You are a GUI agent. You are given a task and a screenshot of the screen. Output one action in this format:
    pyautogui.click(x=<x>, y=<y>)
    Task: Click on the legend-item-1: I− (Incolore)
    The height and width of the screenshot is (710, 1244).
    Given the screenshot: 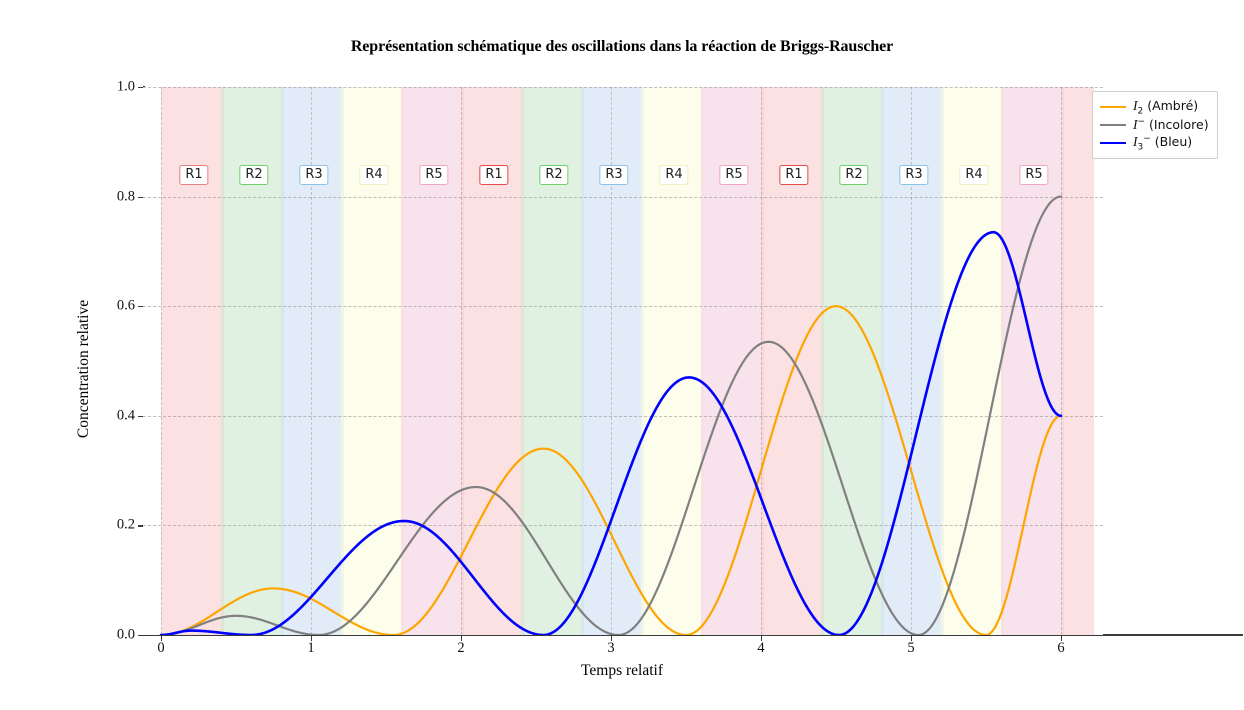 What is the action you would take?
    pyautogui.click(x=1154, y=125)
    